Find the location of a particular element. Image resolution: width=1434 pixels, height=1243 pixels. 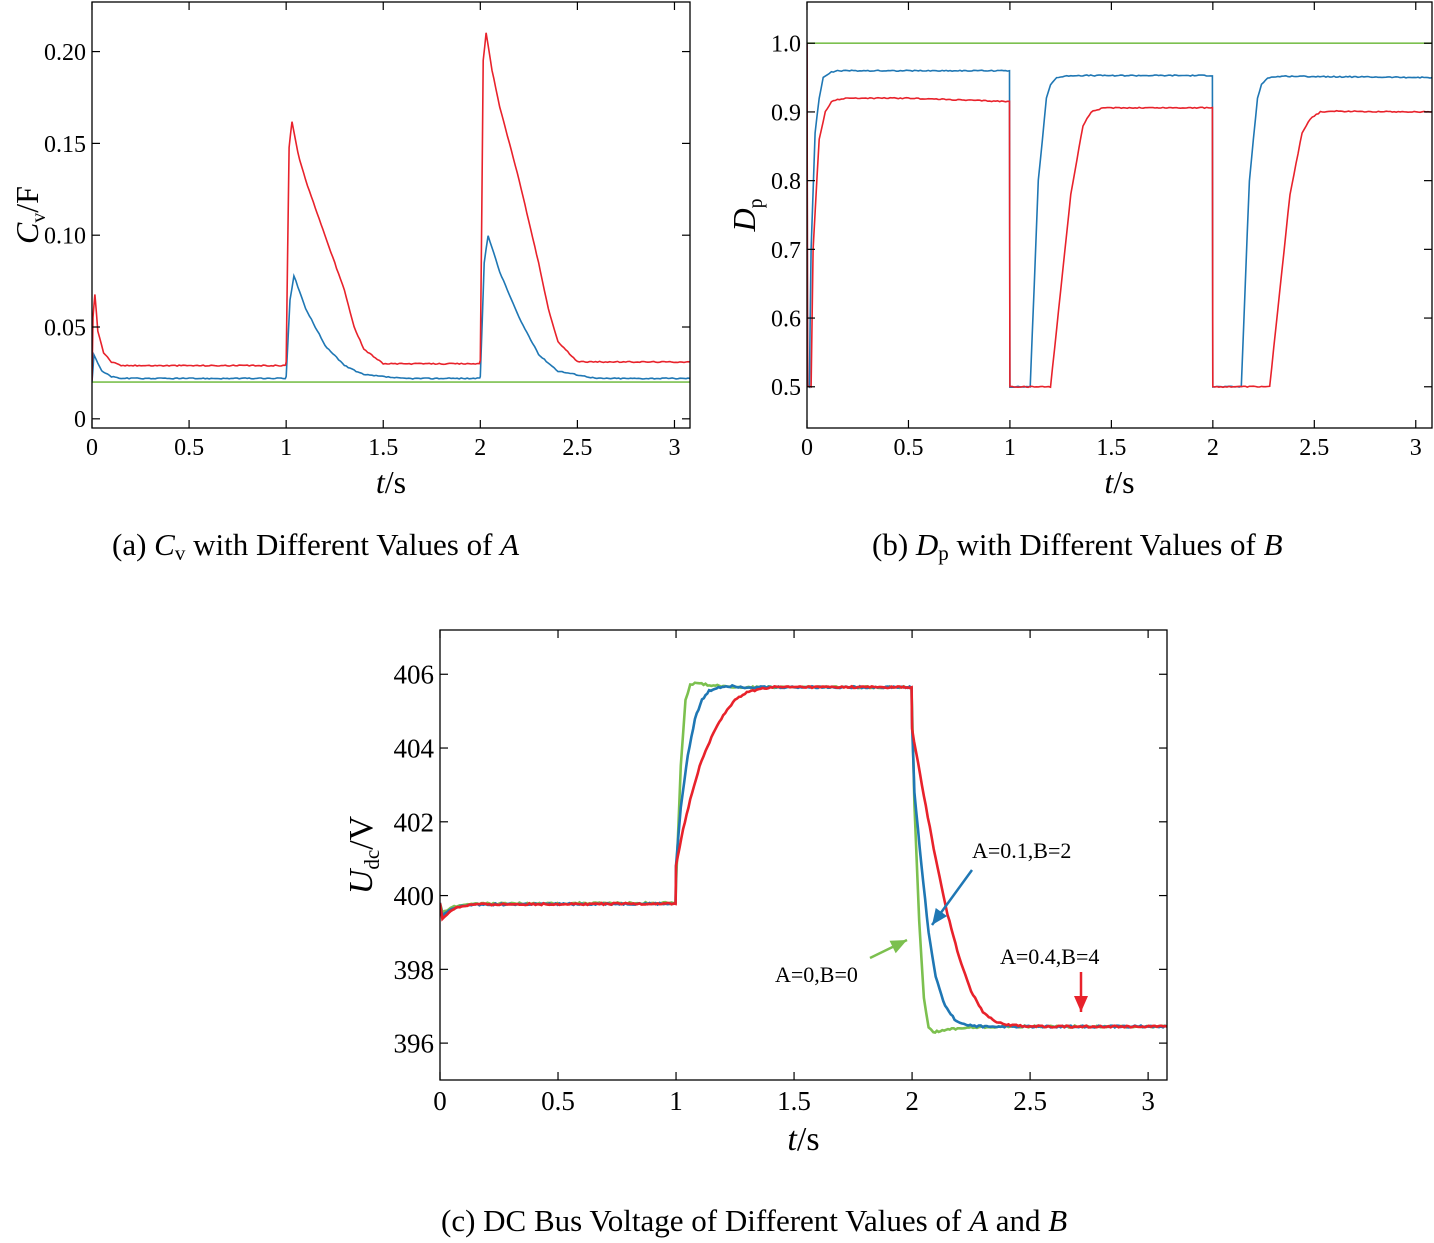

y-axis-label: Dp is located at coordinates (746, 215).